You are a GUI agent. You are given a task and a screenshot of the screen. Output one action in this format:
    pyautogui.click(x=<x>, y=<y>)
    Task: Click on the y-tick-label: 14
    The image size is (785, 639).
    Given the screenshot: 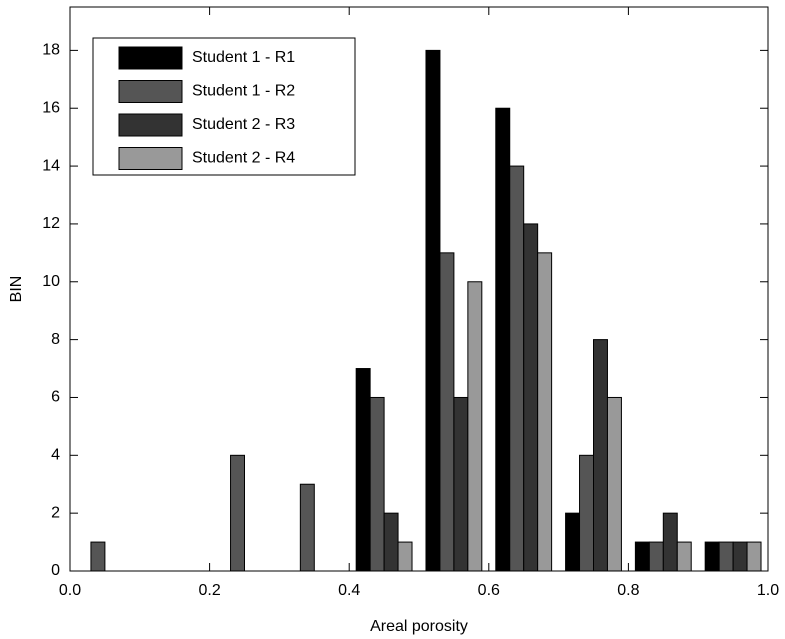 What is the action you would take?
    pyautogui.click(x=51, y=165)
    